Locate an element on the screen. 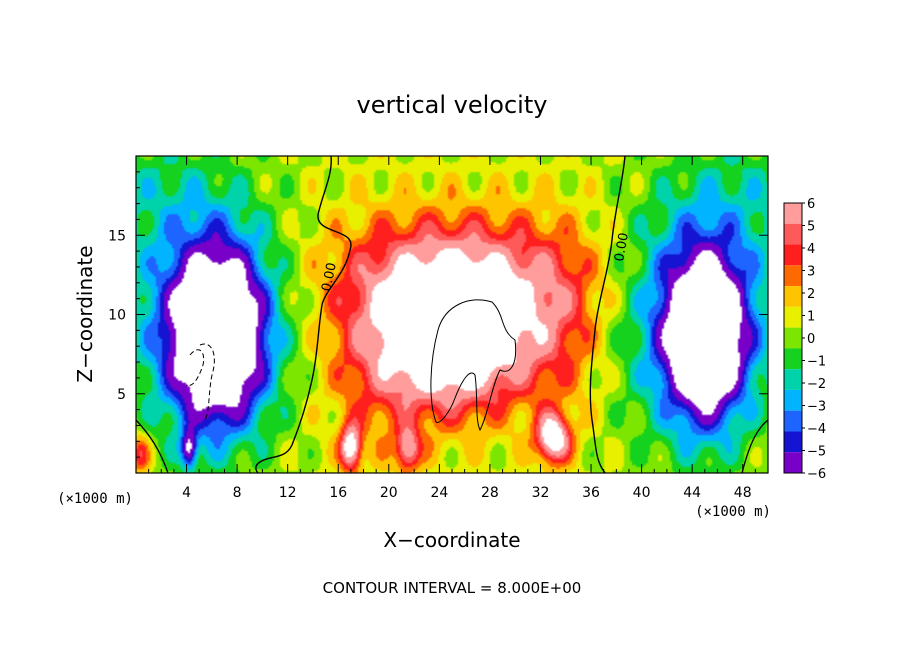 The height and width of the screenshot is (654, 904). colorbar-tick-label: −5 is located at coordinates (816, 452).